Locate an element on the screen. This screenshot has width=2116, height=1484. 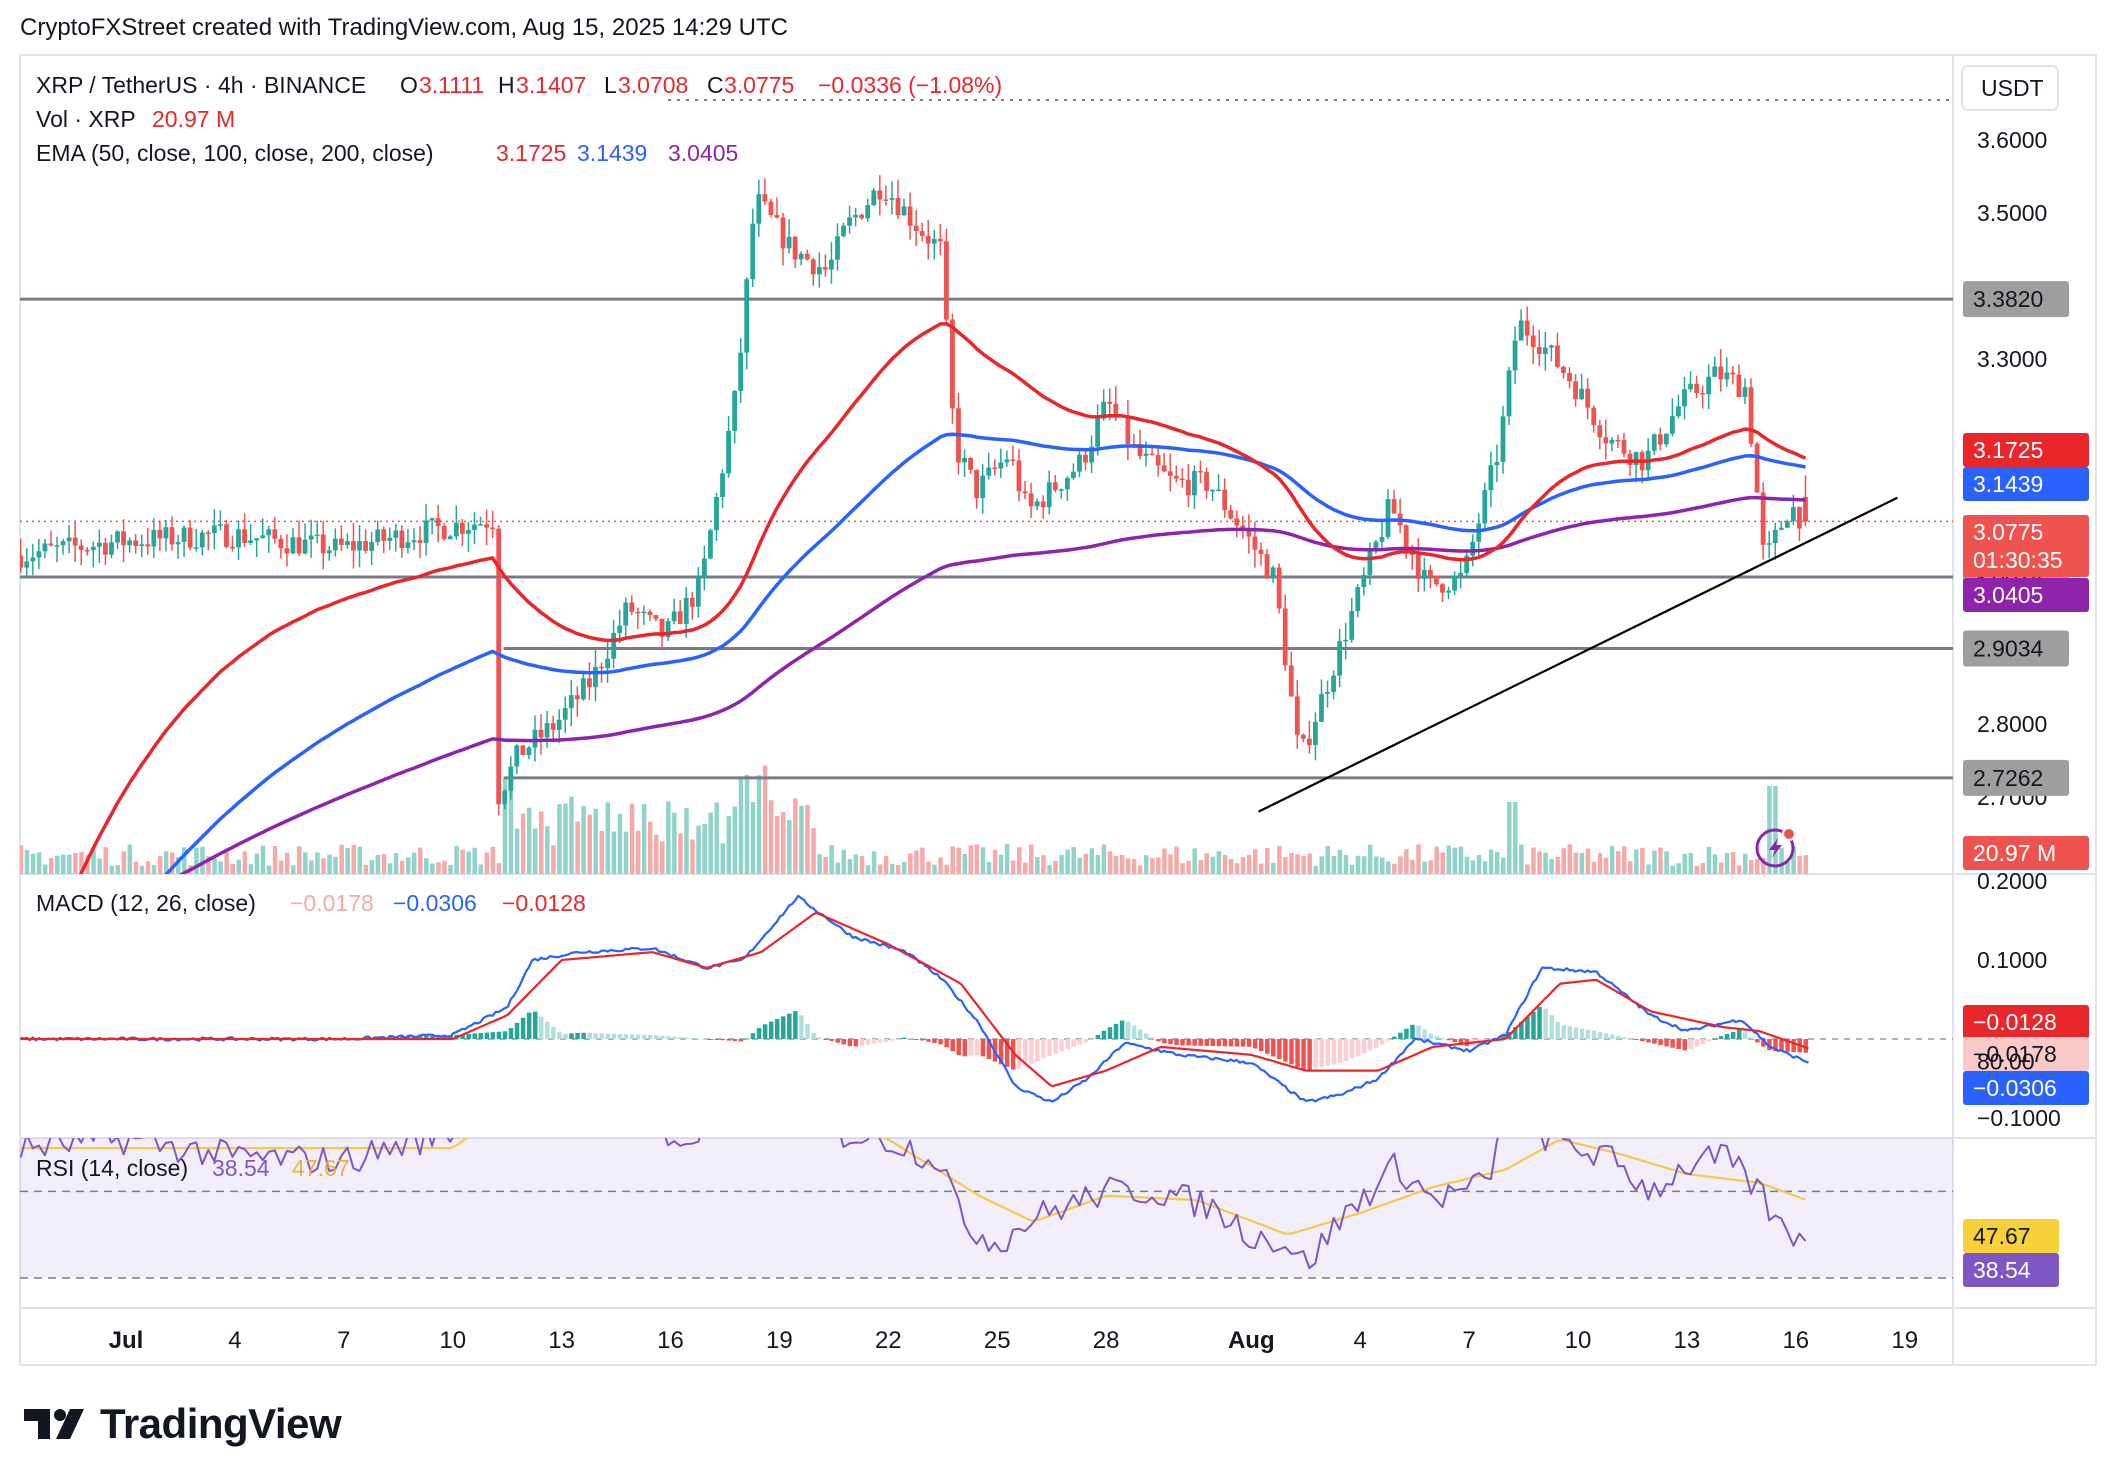
tradingview-logo: TradingView is located at coordinates (183, 1424).